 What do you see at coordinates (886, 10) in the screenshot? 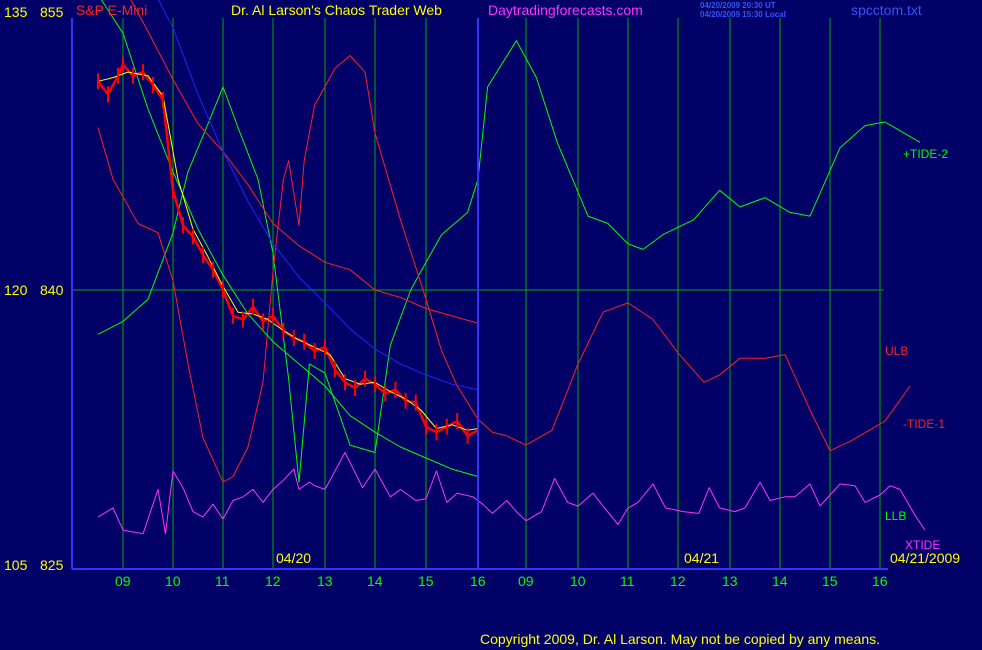
I see `filename: spcctom.txt` at bounding box center [886, 10].